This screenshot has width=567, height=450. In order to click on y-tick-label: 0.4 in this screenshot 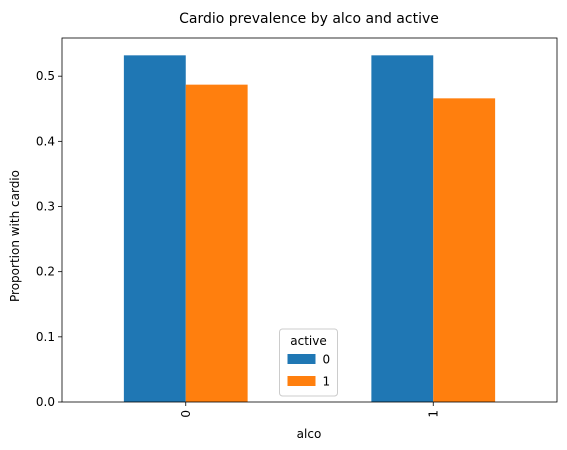, I will do `click(45, 141)`.